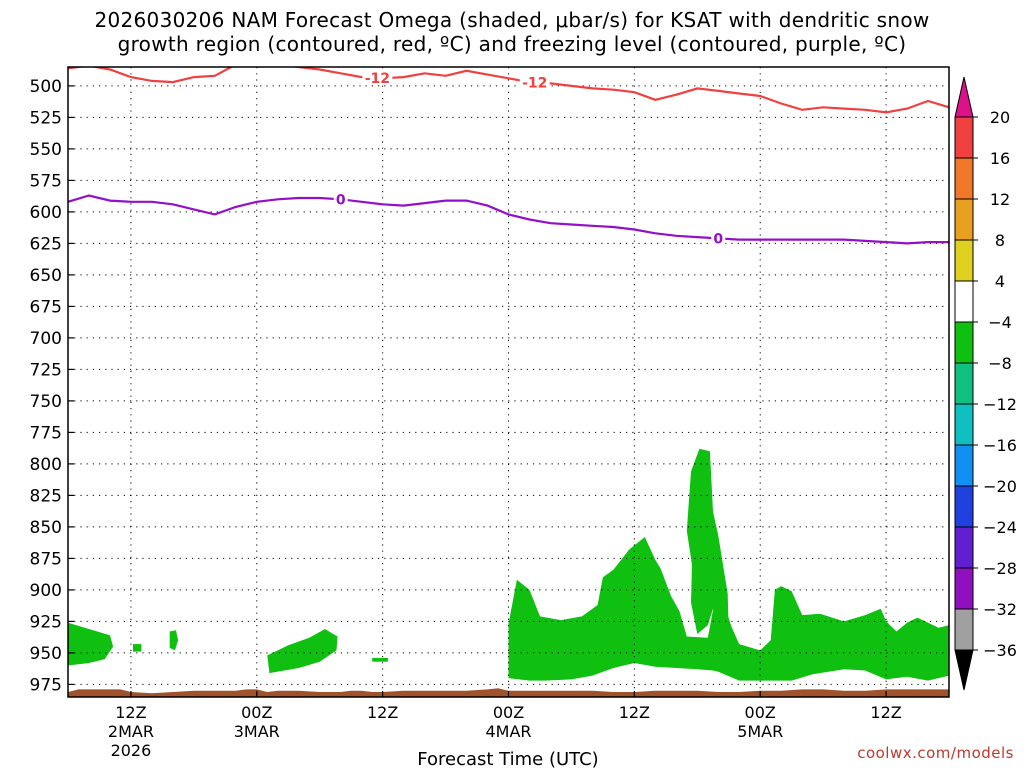 The width and height of the screenshot is (1024, 768). I want to click on colorbar-label: −20, so click(1000, 486).